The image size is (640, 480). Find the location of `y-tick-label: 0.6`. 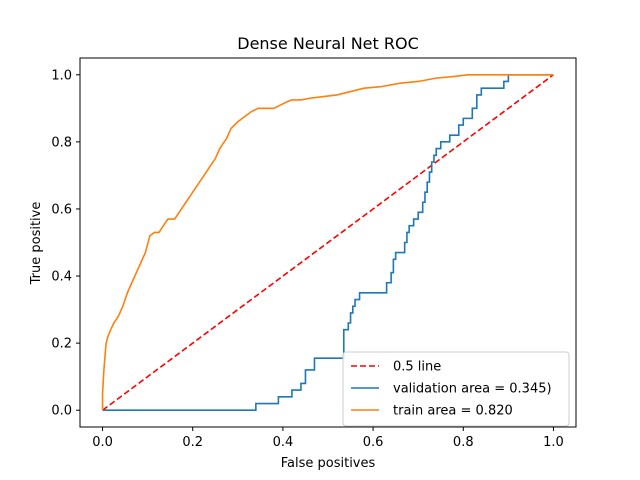

y-tick-label: 0.6 is located at coordinates (61, 209).